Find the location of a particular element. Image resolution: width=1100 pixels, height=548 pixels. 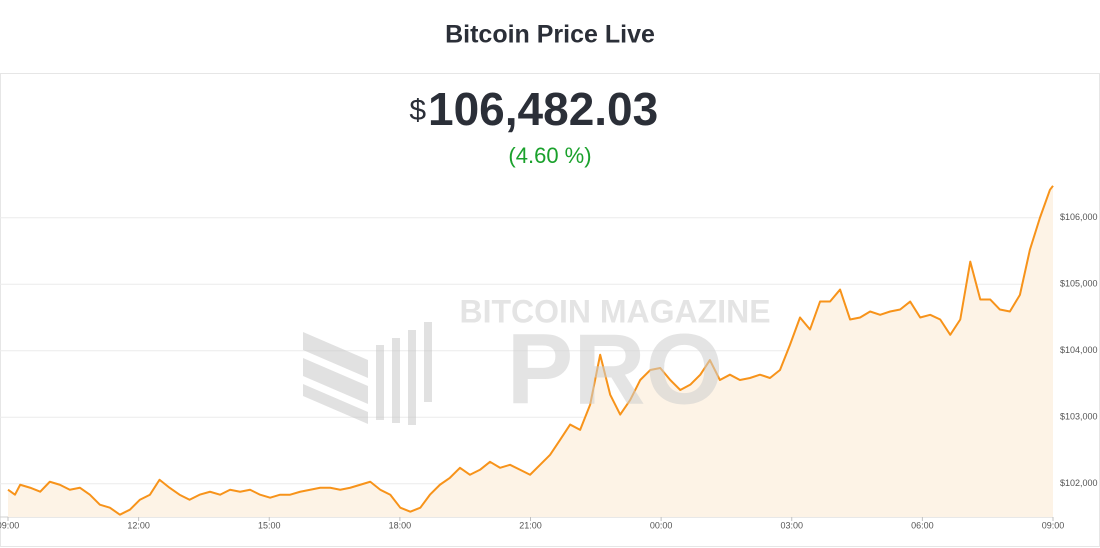

watermark: BITCOIN MAGAZINE PRO is located at coordinates (537, 359).